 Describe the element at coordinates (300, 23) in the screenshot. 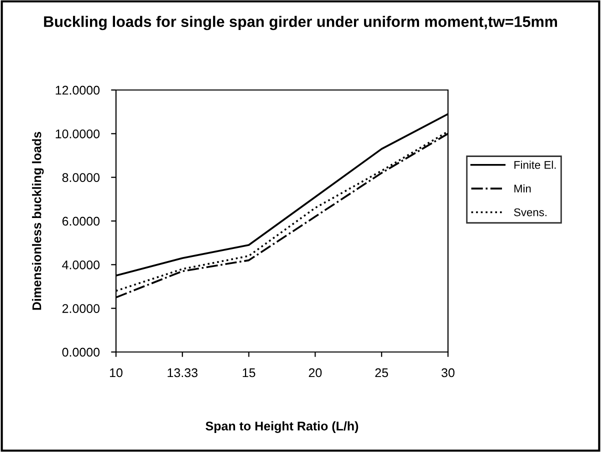

I see `chart-title: Buckling loads for single span girder under uniform moment,tw=15mm` at that location.